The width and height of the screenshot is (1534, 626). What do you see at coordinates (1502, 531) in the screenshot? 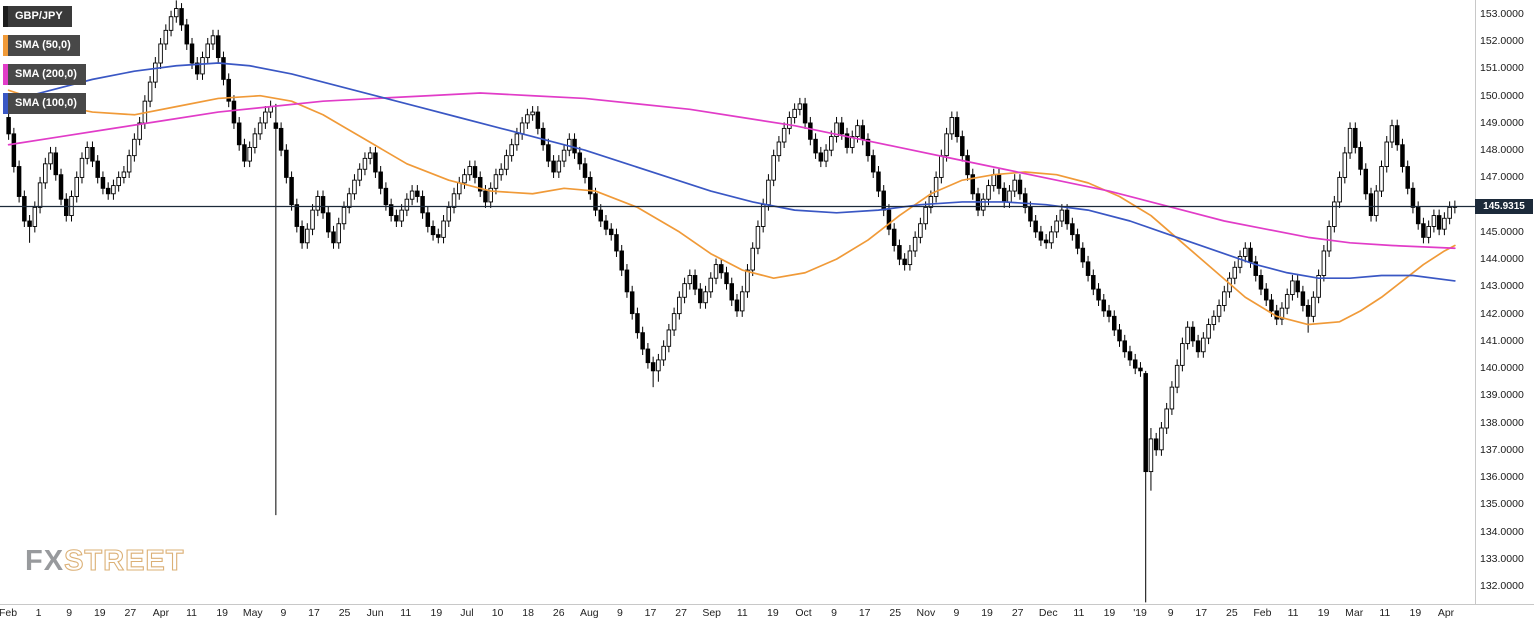
I see `y-axis-label: 134.0000` at bounding box center [1502, 531].